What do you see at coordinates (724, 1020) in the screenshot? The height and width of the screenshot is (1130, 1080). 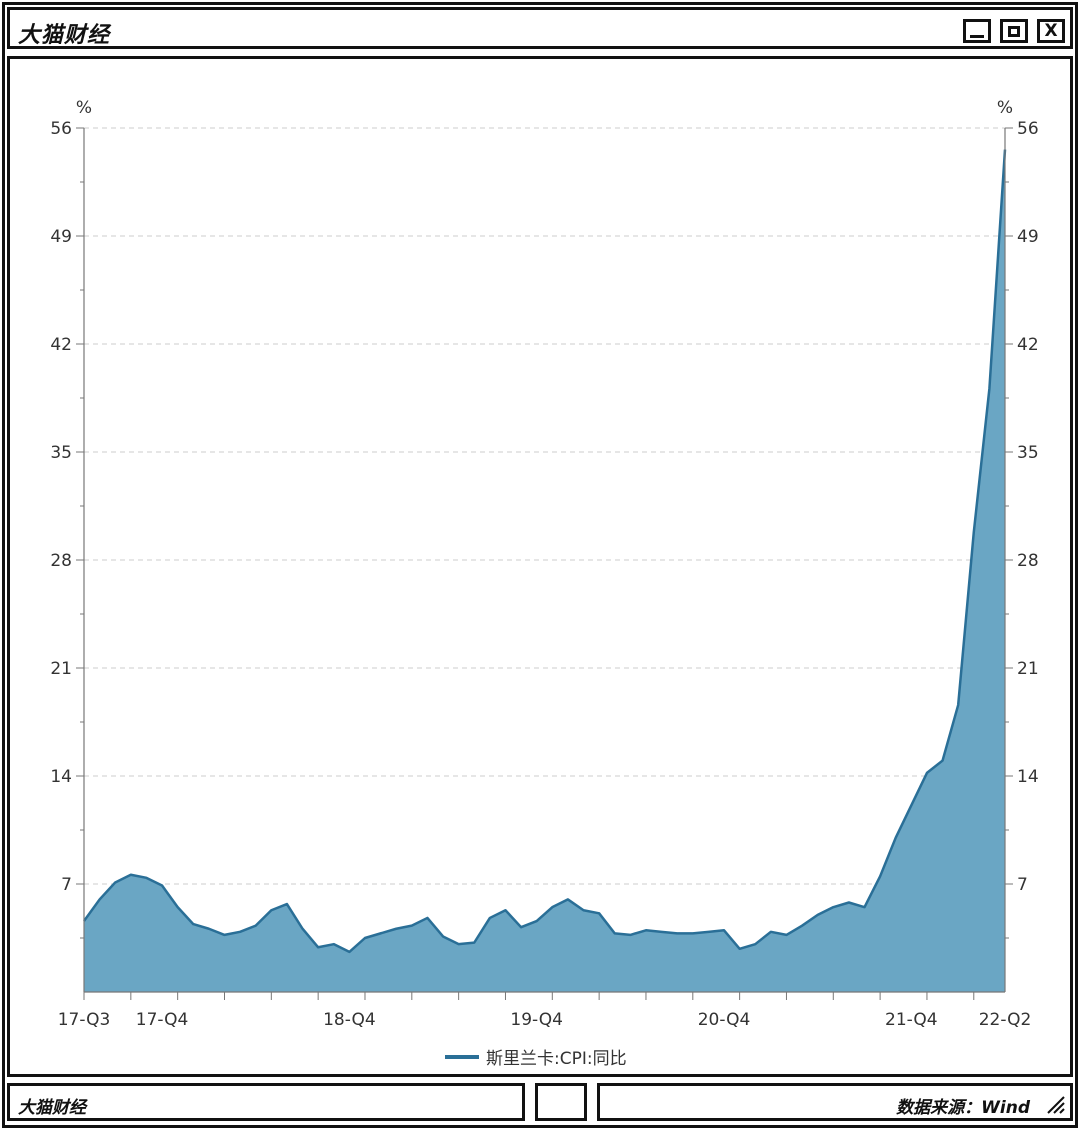 I see `x-tick-label: 20-Q4` at bounding box center [724, 1020].